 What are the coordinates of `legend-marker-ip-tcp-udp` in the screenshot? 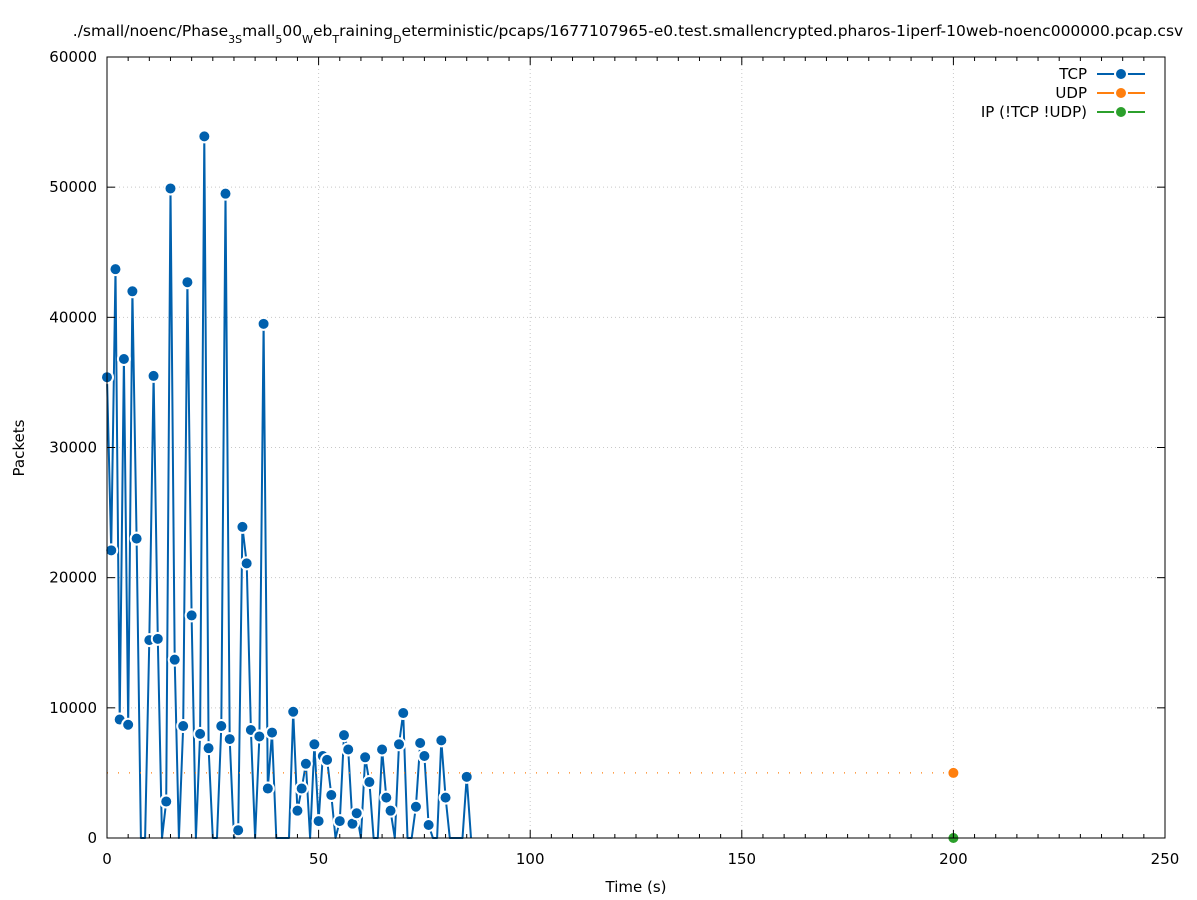 It's located at (1121, 112).